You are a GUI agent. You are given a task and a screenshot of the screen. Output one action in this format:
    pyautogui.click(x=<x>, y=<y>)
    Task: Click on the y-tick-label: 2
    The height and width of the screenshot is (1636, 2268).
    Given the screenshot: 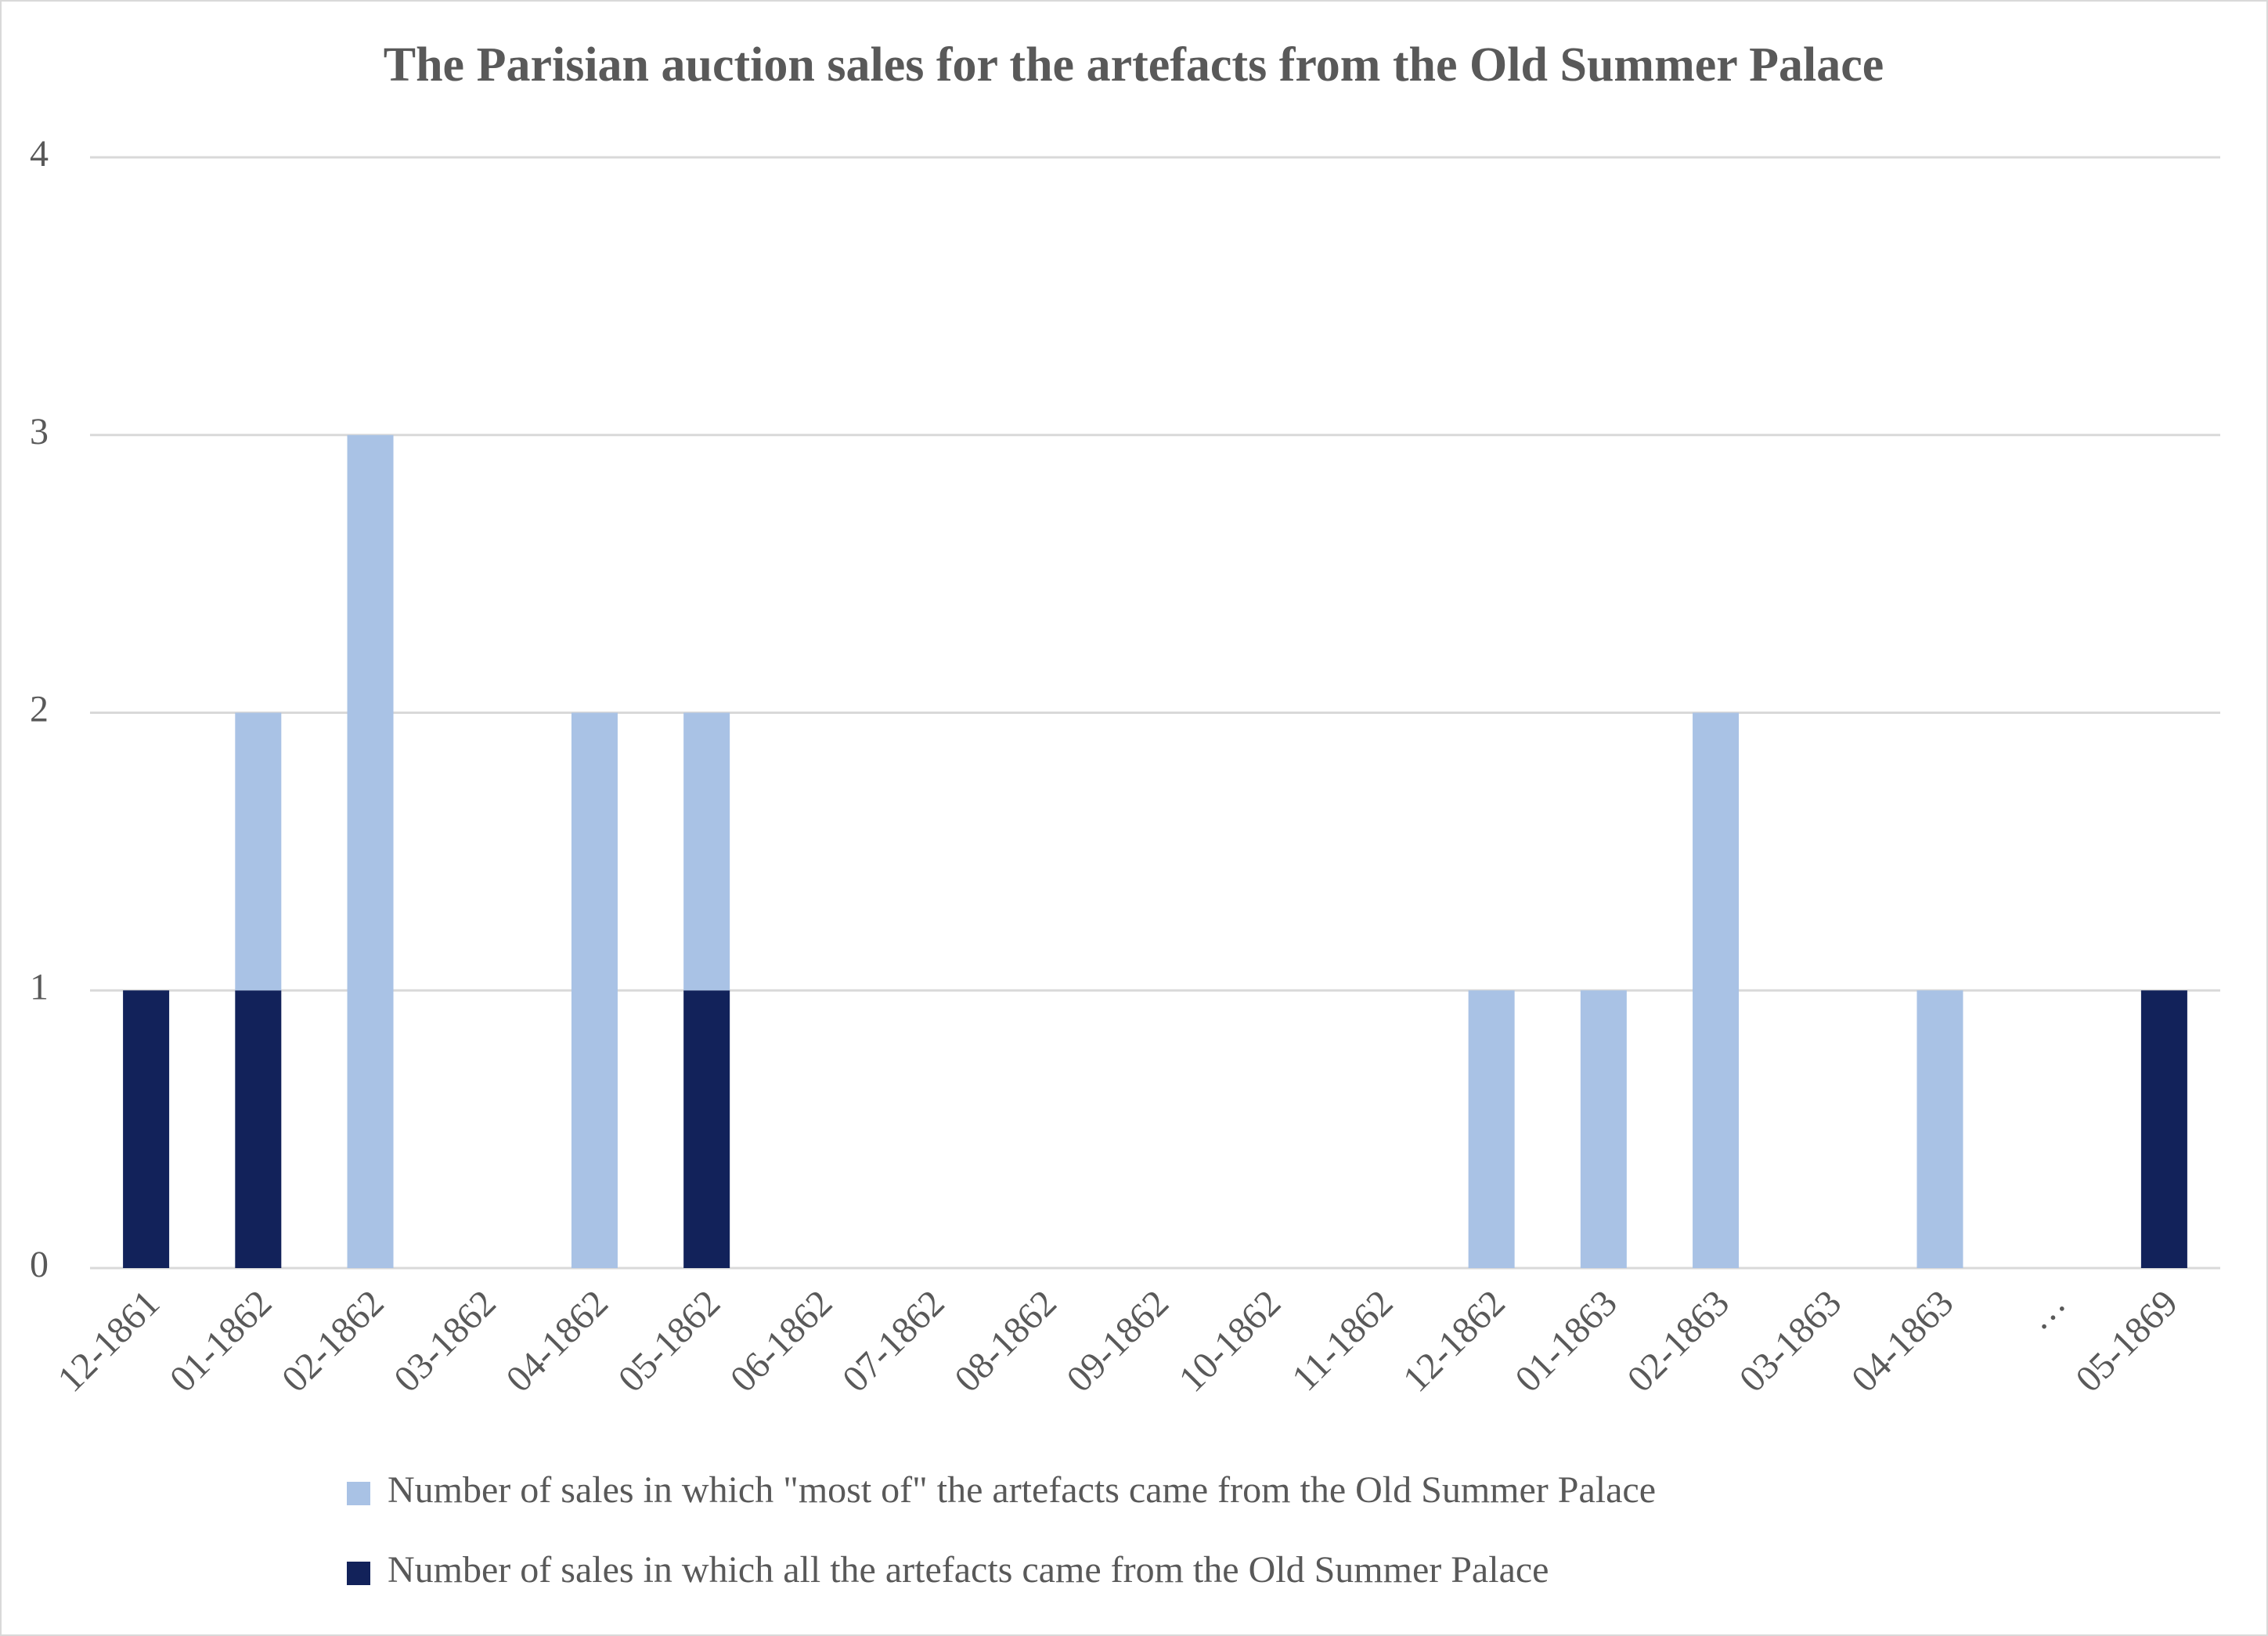 What is the action you would take?
    pyautogui.click(x=39, y=709)
    